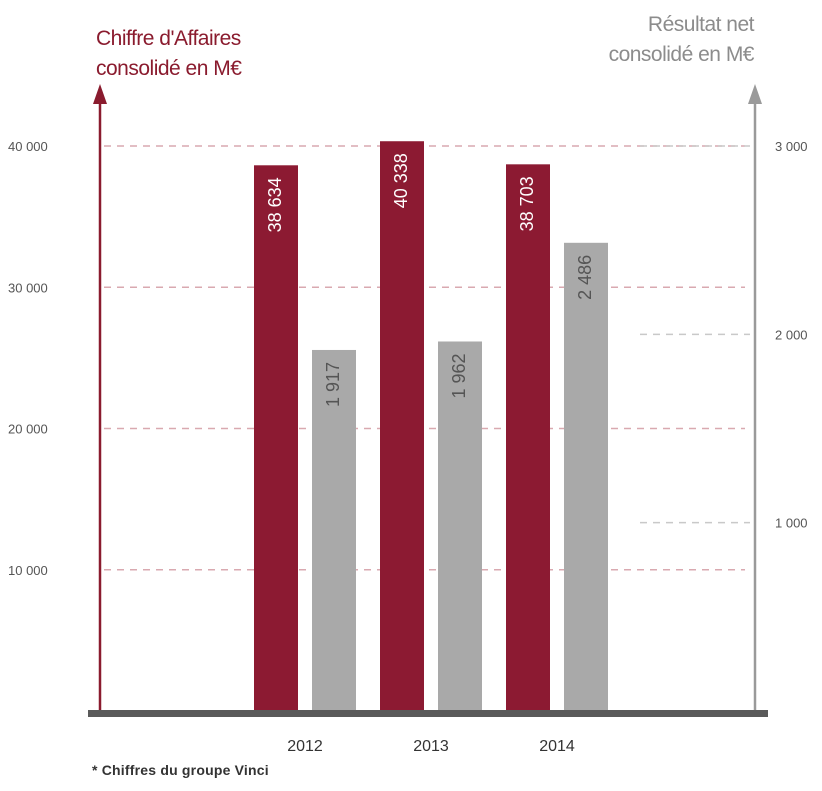 Image resolution: width=822 pixels, height=791 pixels. What do you see at coordinates (168, 38) in the screenshot?
I see `left-axis-title-line-1: Chiffre d'Affaires` at bounding box center [168, 38].